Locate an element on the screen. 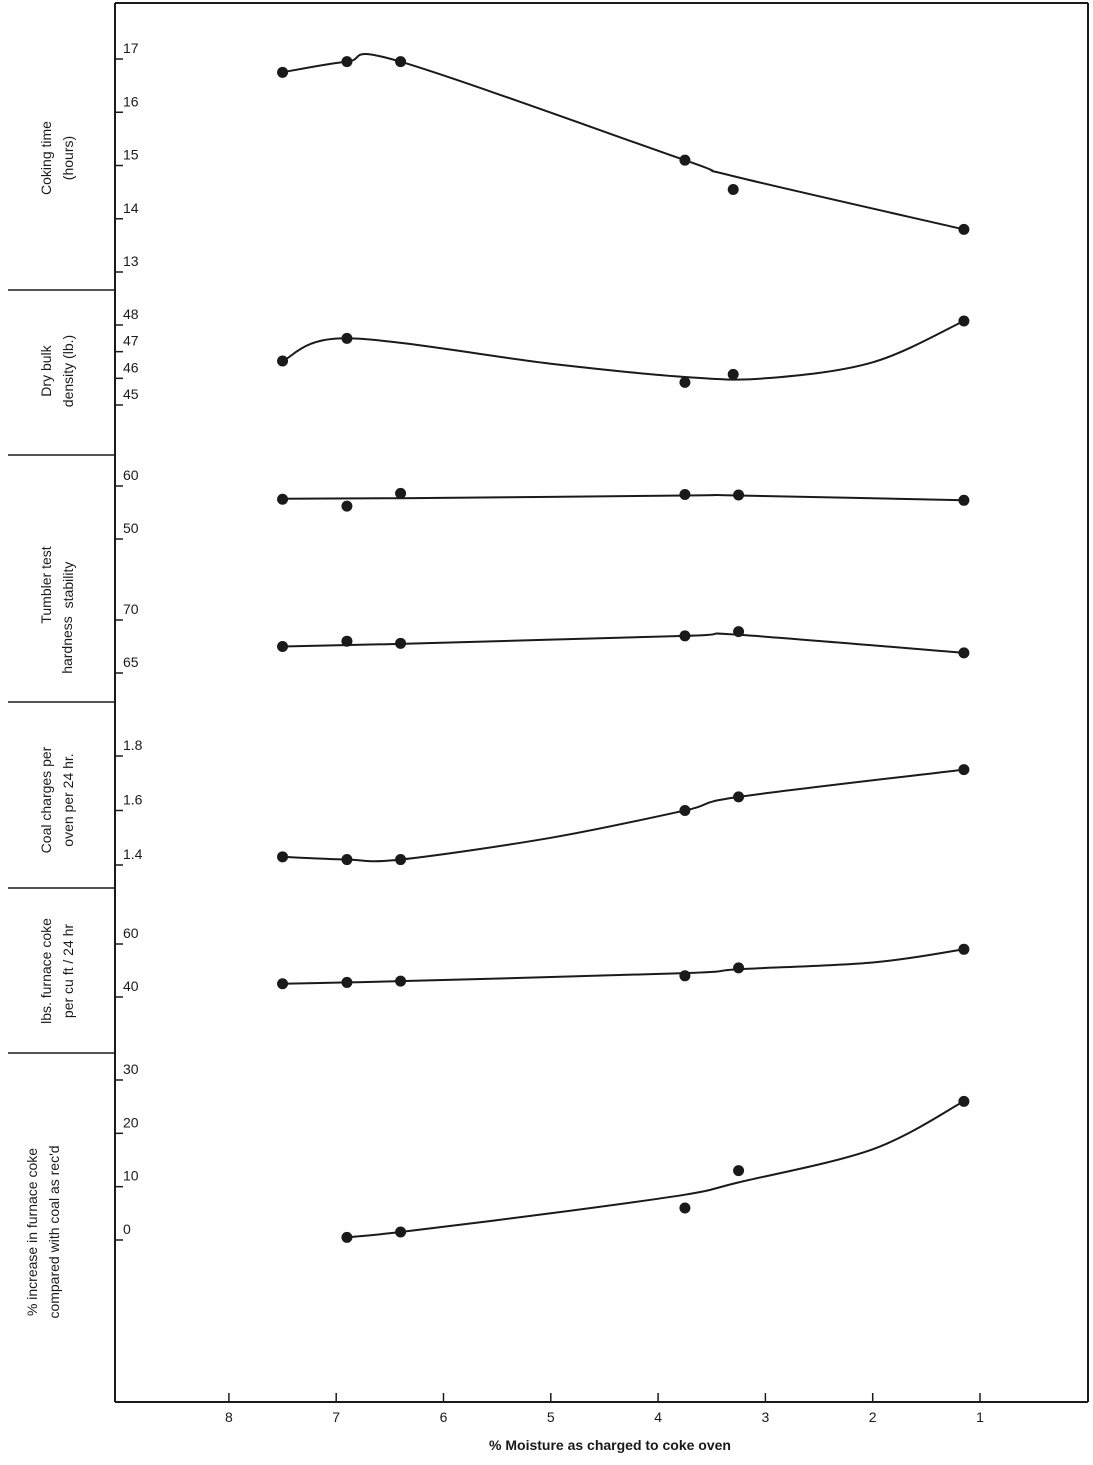 The image size is (1093, 1465). y-axis-label: Coal charges per is located at coordinates (46, 799).